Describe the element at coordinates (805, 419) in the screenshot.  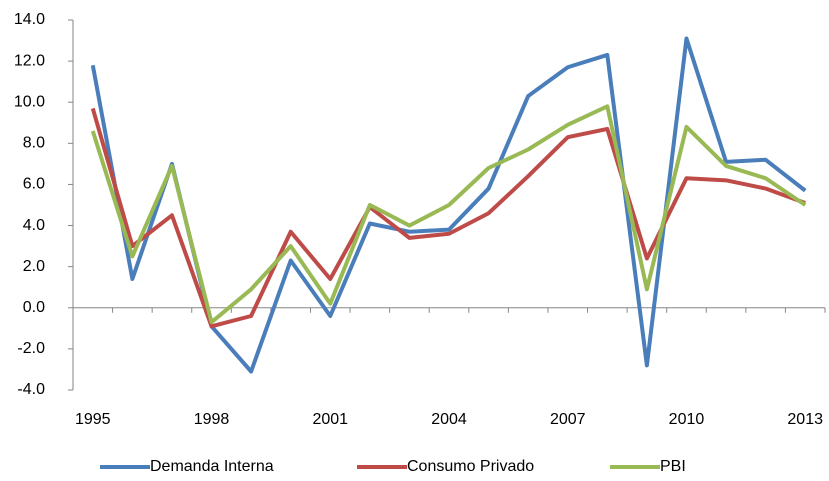
I see `x-tick-label: 2013` at that location.